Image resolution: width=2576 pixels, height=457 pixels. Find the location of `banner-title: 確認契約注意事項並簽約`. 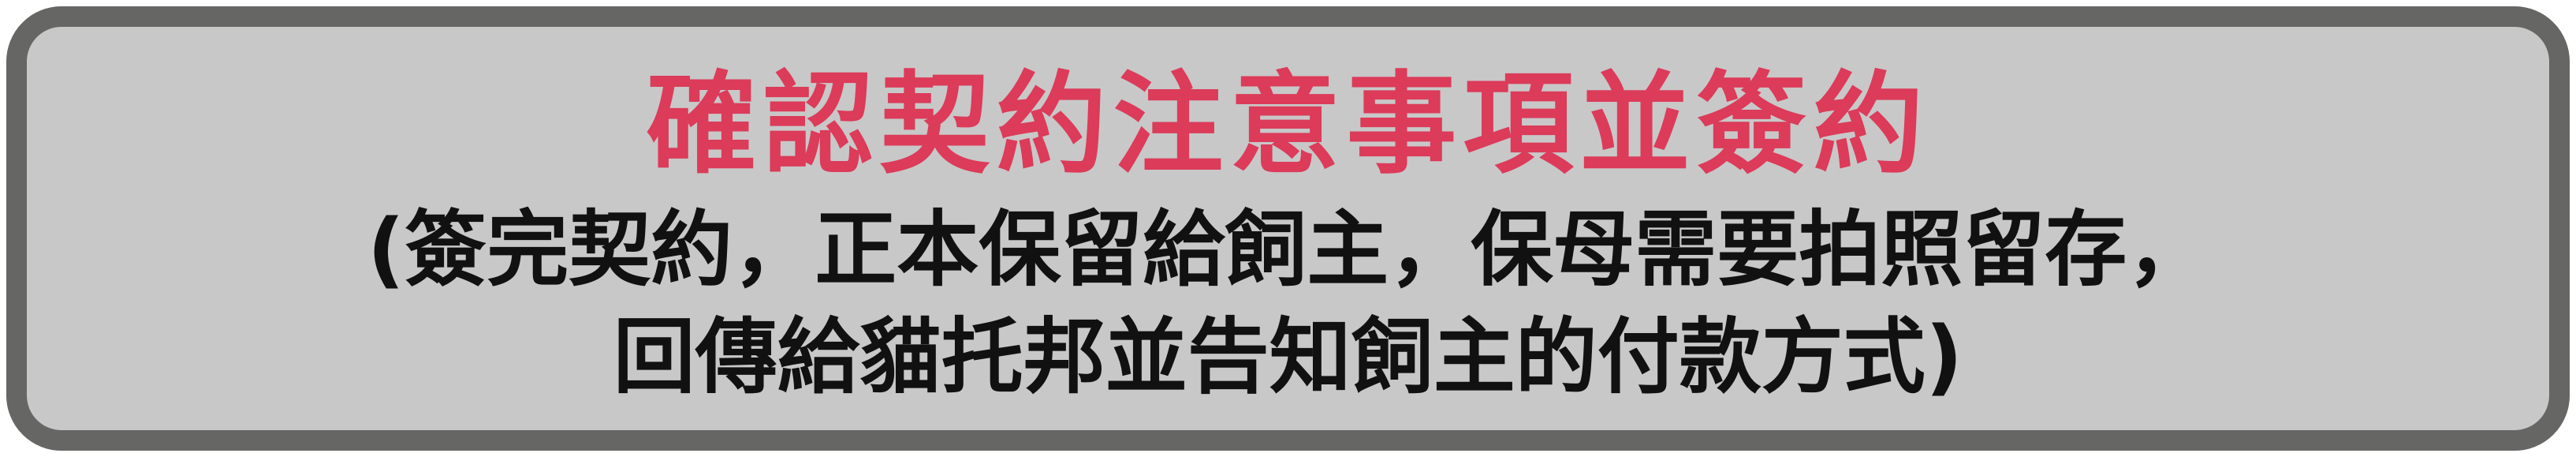

banner-title: 確認契約注意事項並簽約 is located at coordinates (1288, 125).